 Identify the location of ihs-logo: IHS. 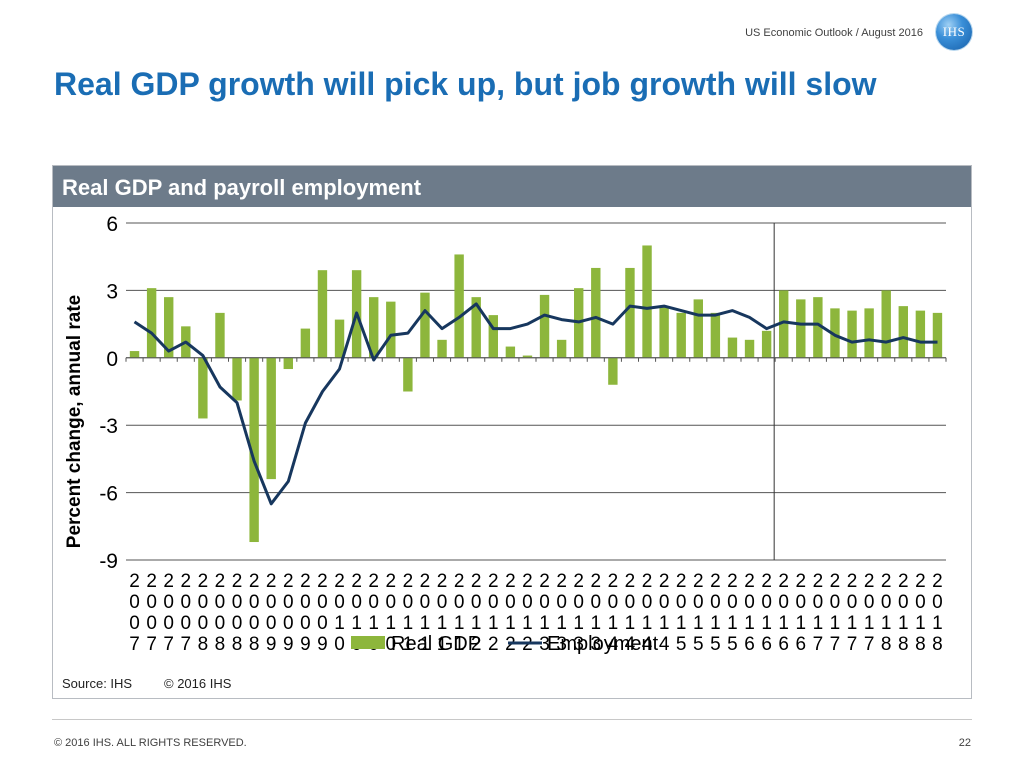
(954, 32).